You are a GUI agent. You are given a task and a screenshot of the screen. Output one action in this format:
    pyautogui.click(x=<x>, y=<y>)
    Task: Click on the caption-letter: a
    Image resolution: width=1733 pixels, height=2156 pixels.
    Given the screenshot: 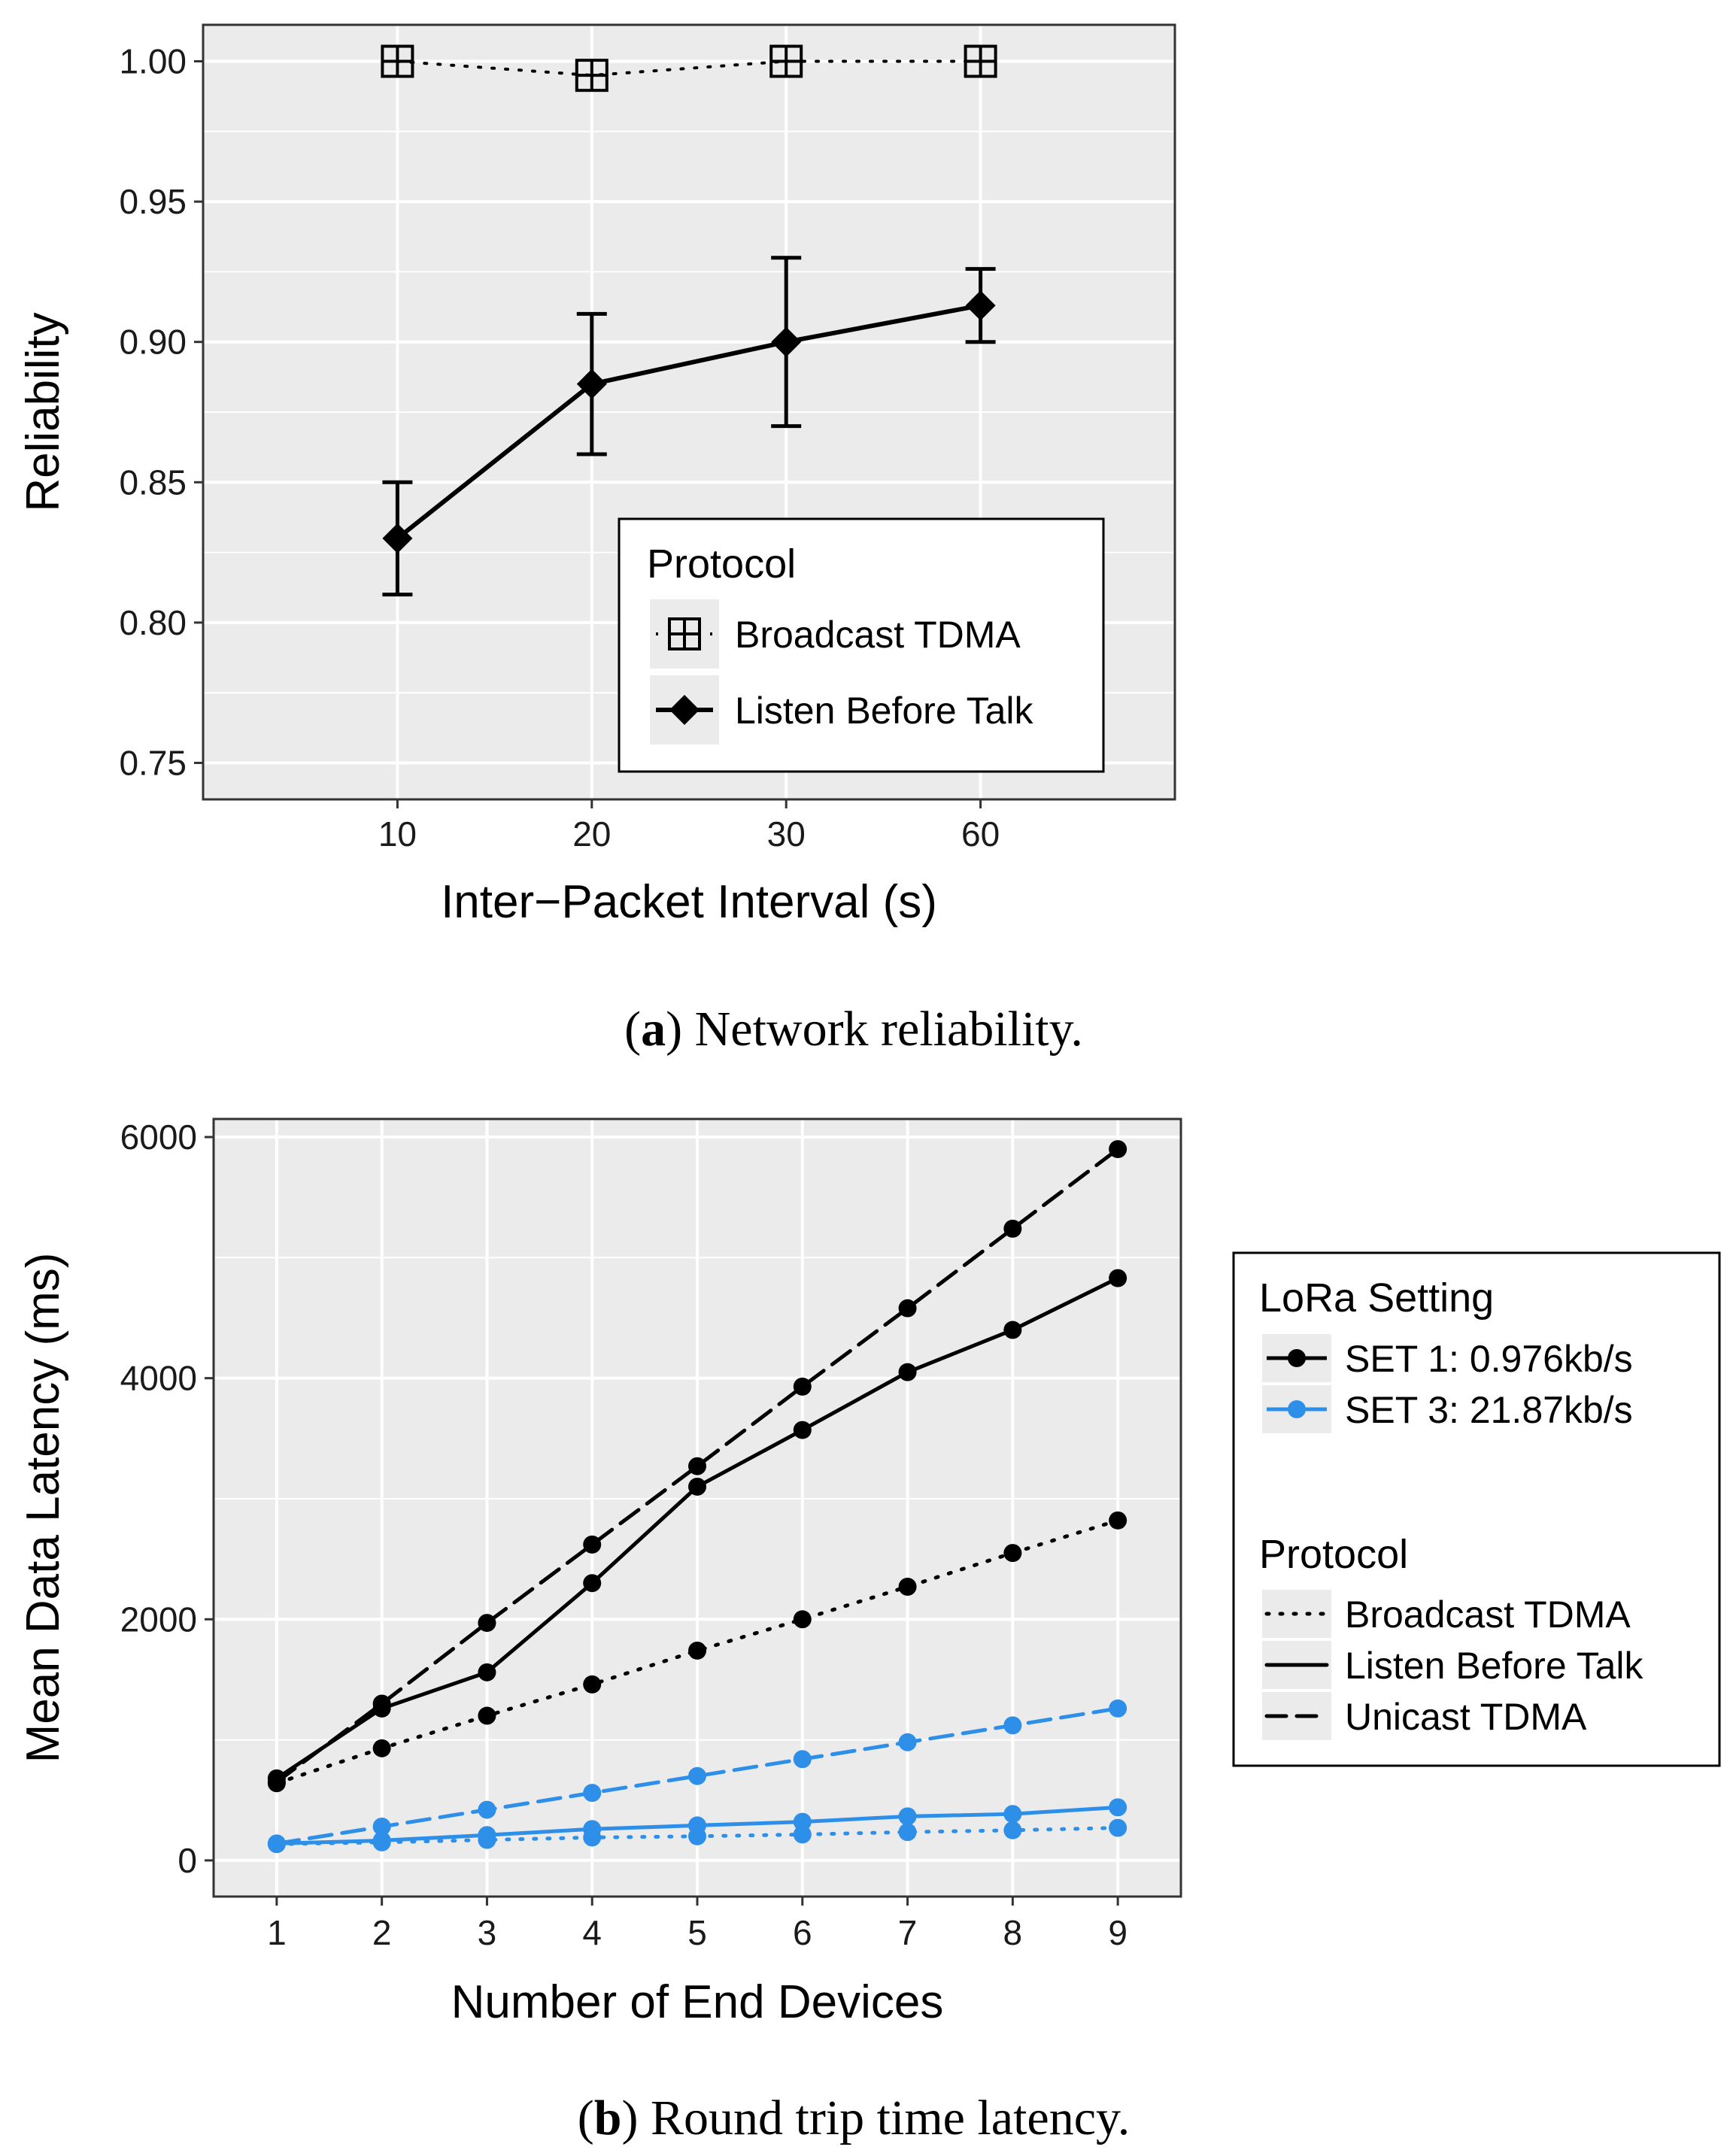 What is the action you would take?
    pyautogui.click(x=653, y=1029)
    